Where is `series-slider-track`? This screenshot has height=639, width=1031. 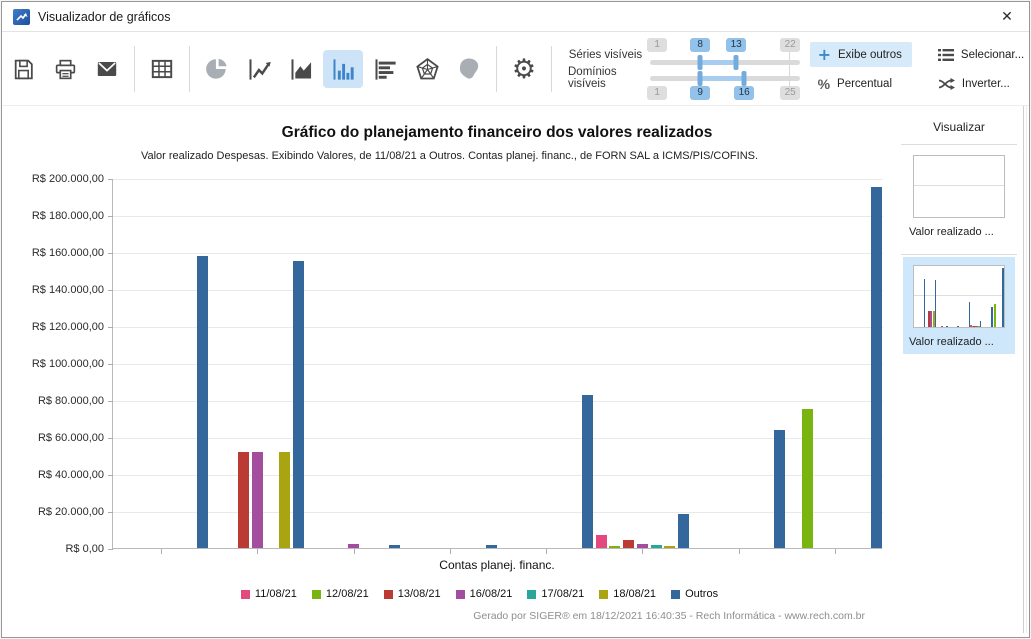
series-slider-track is located at coordinates (725, 62).